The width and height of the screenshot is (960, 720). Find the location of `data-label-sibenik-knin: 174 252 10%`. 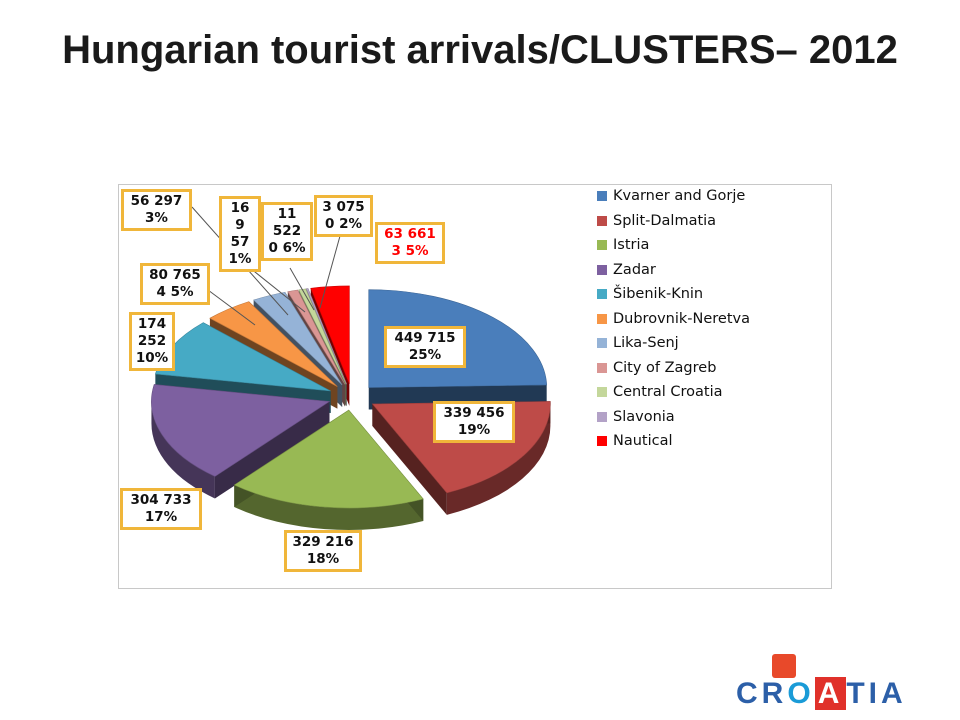

data-label-sibenik-knin: 174 252 10% is located at coordinates (152, 341).